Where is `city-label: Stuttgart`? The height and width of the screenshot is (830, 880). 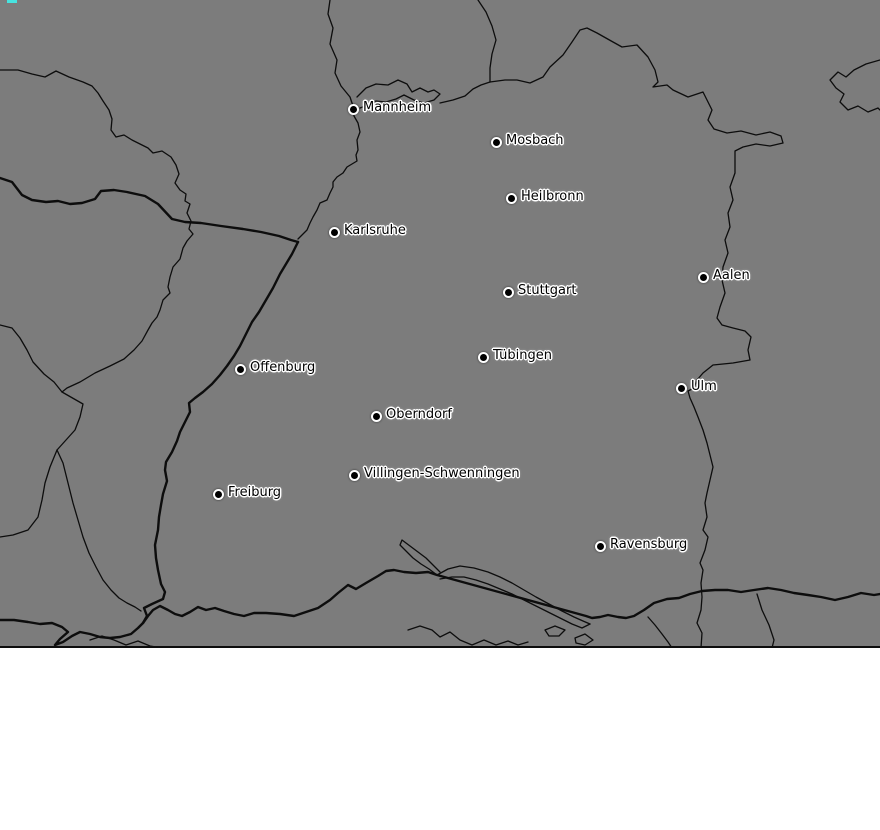 city-label: Stuttgart is located at coordinates (547, 290).